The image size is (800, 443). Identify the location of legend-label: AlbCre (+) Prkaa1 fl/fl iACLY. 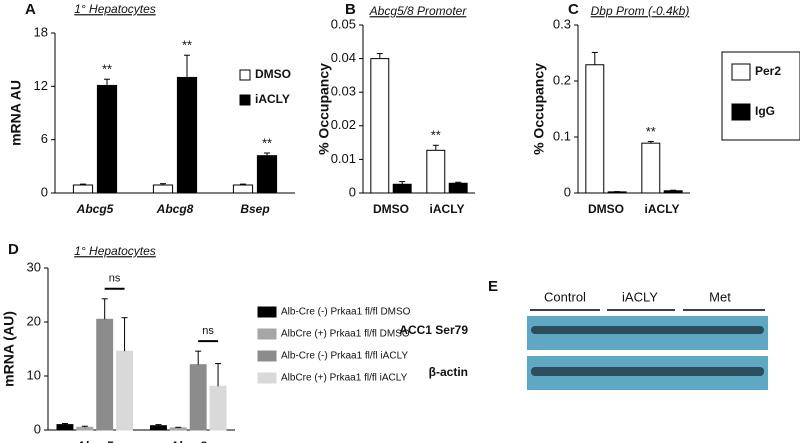
(344, 378).